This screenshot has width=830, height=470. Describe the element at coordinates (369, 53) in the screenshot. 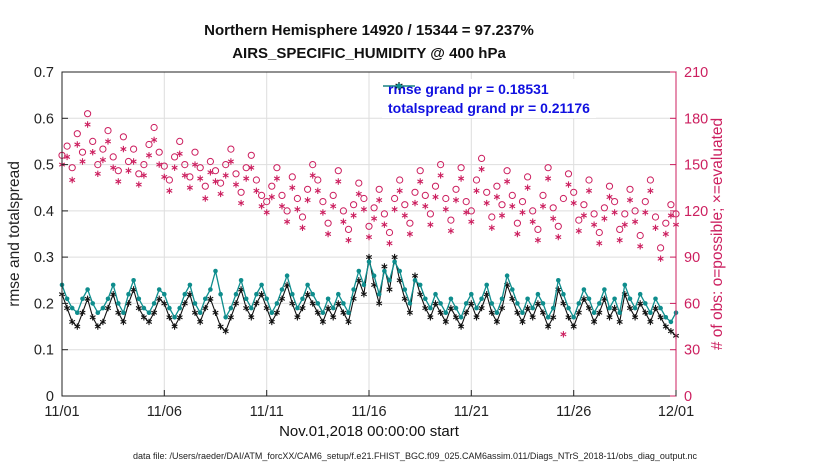

I see `chart-title-line2: AIRS_SPECIFIC_HUMIDITY @ 400 hPa` at that location.